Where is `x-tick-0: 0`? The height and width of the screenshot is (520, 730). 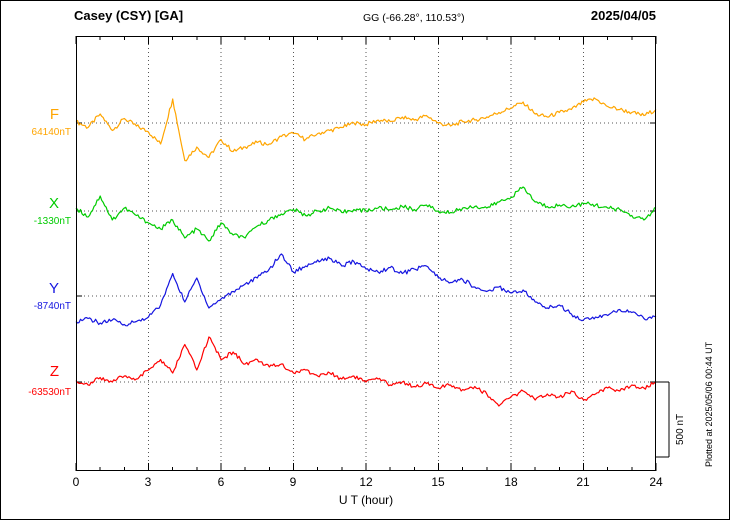 x-tick-0: 0 is located at coordinates (76, 482).